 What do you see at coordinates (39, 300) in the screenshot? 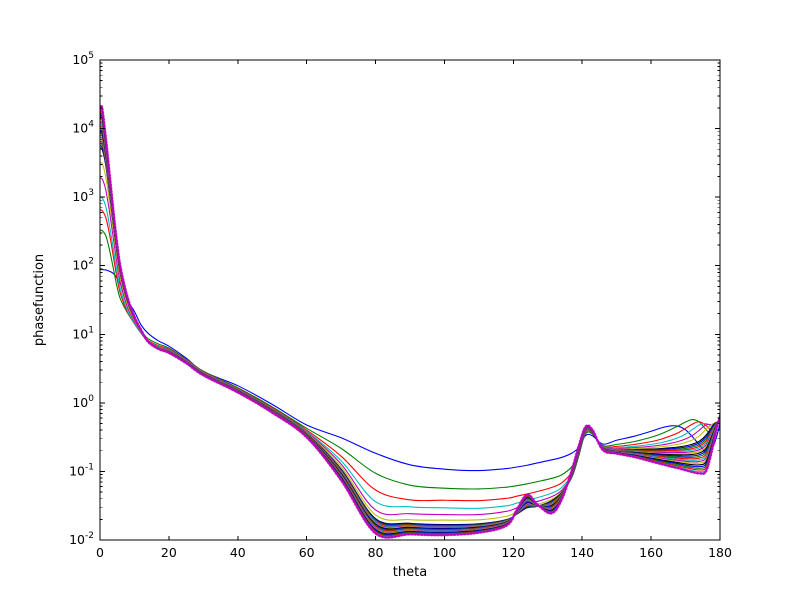
I see `y-axis-label: phasefunction` at bounding box center [39, 300].